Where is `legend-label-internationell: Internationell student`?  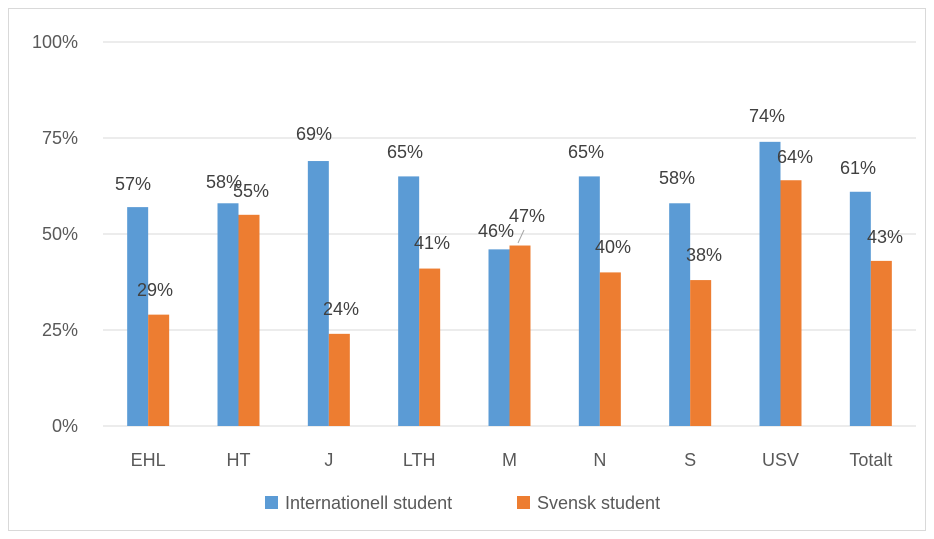
legend-label-internationell: Internationell student is located at coordinates (368, 503).